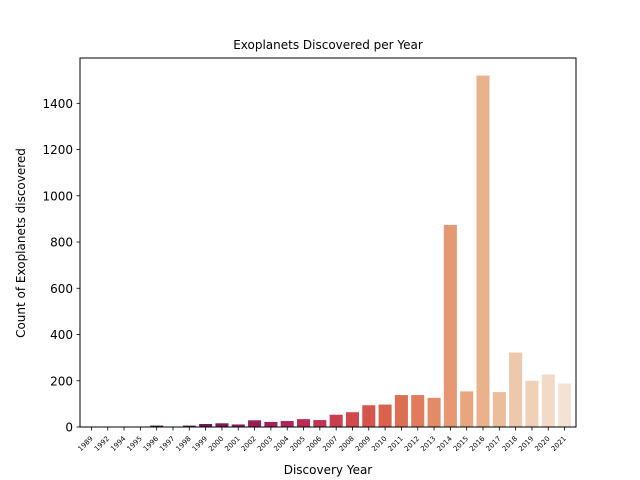 This screenshot has width=640, height=480. I want to click on bar-2004, so click(287, 423).